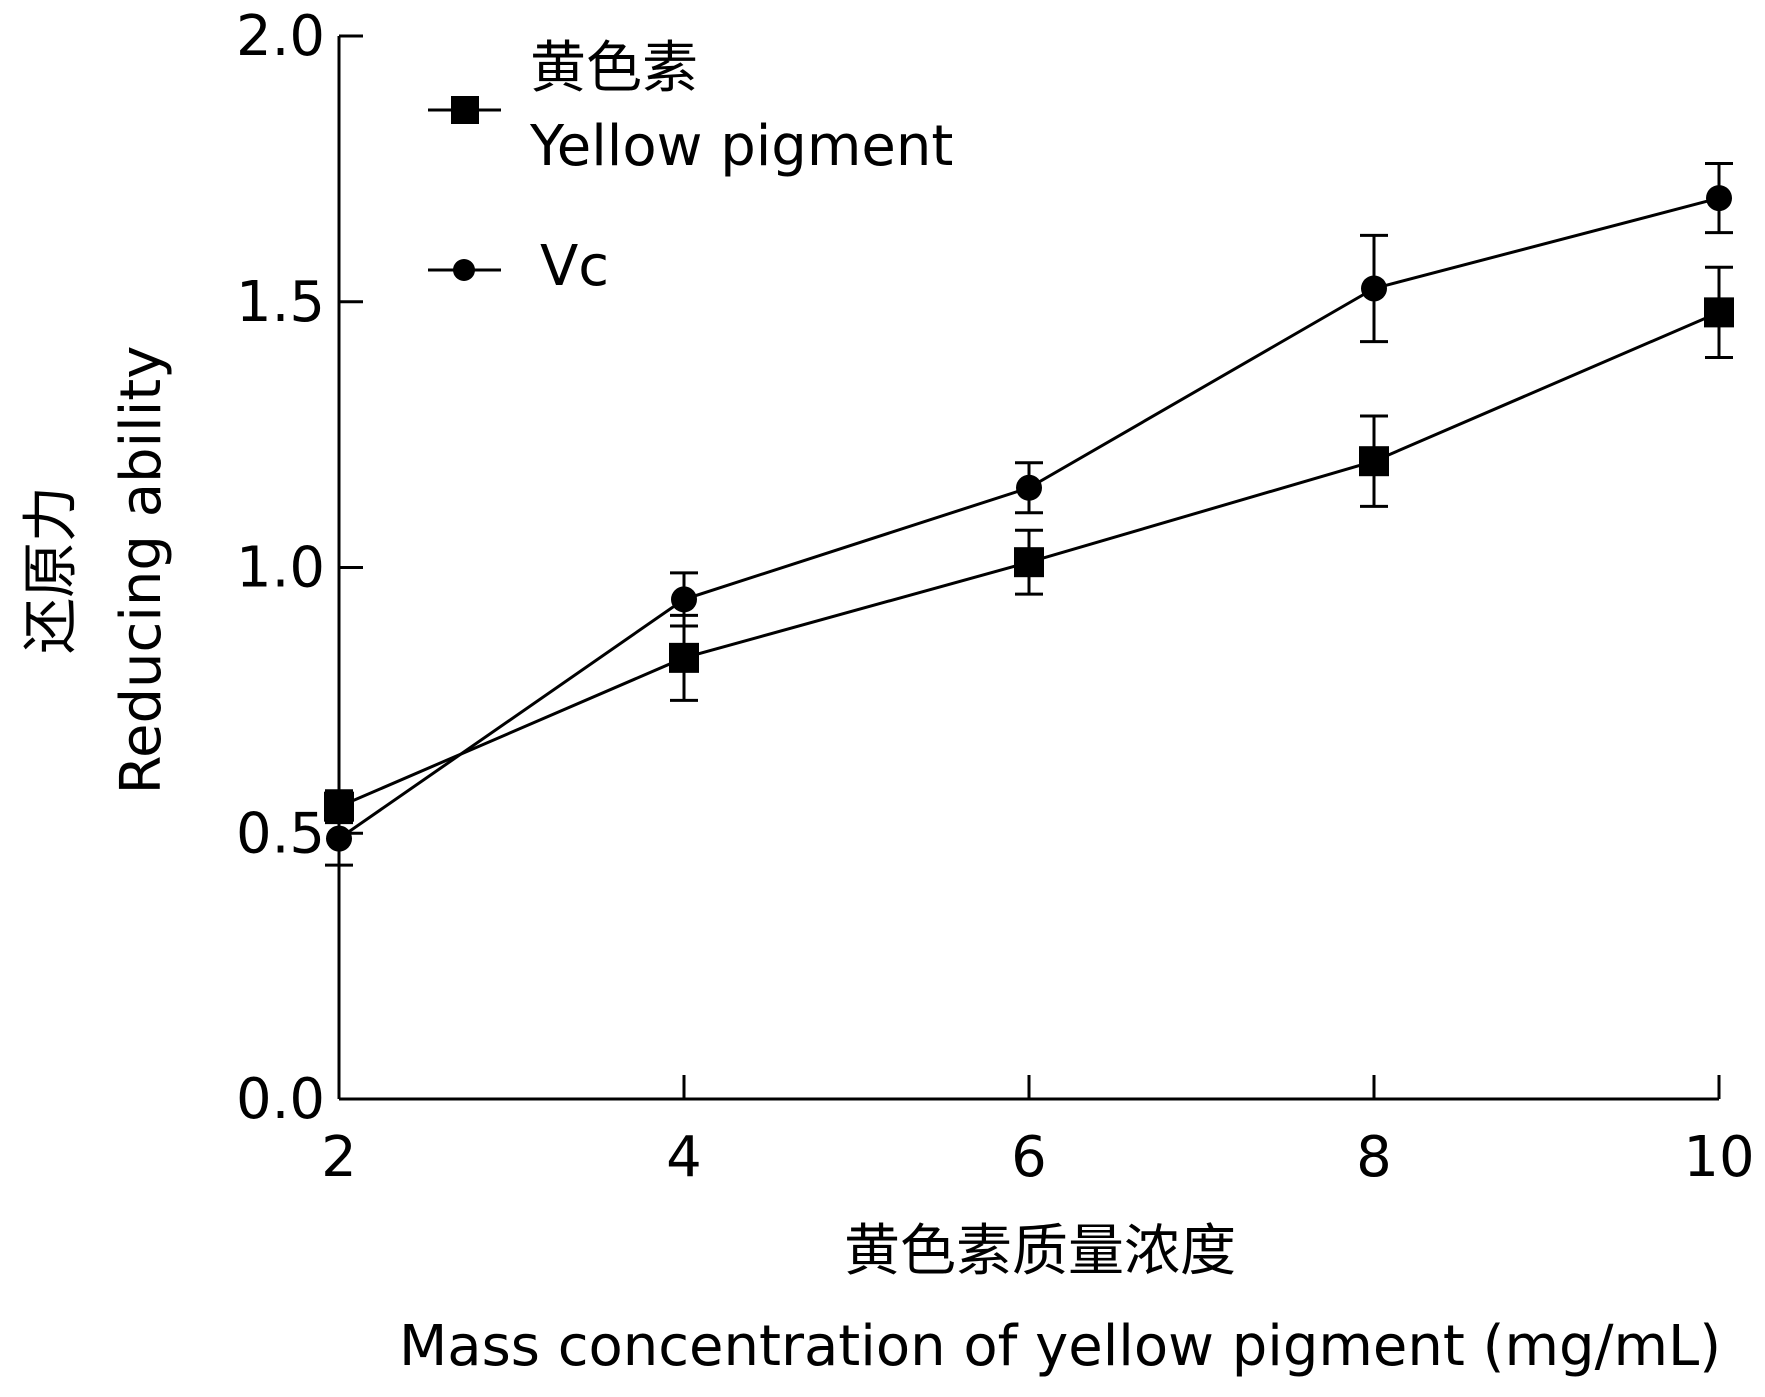  What do you see at coordinates (1374, 1157) in the screenshot?
I see `x-tick-label: 8` at bounding box center [1374, 1157].